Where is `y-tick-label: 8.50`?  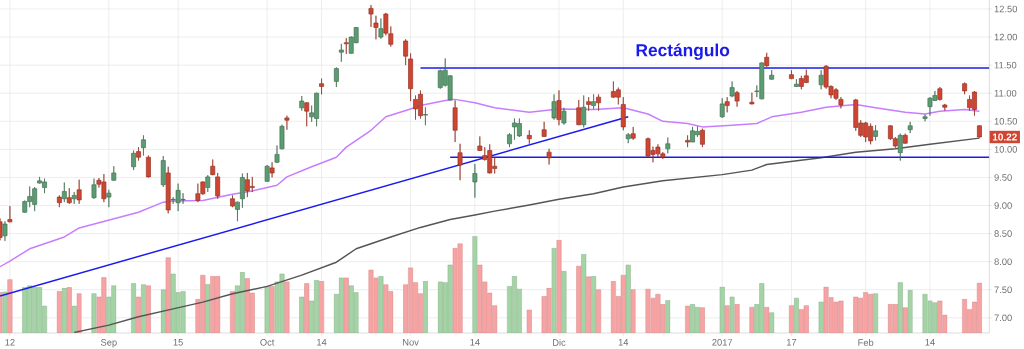
y-tick-label: 8.50 is located at coordinates (1003, 233).